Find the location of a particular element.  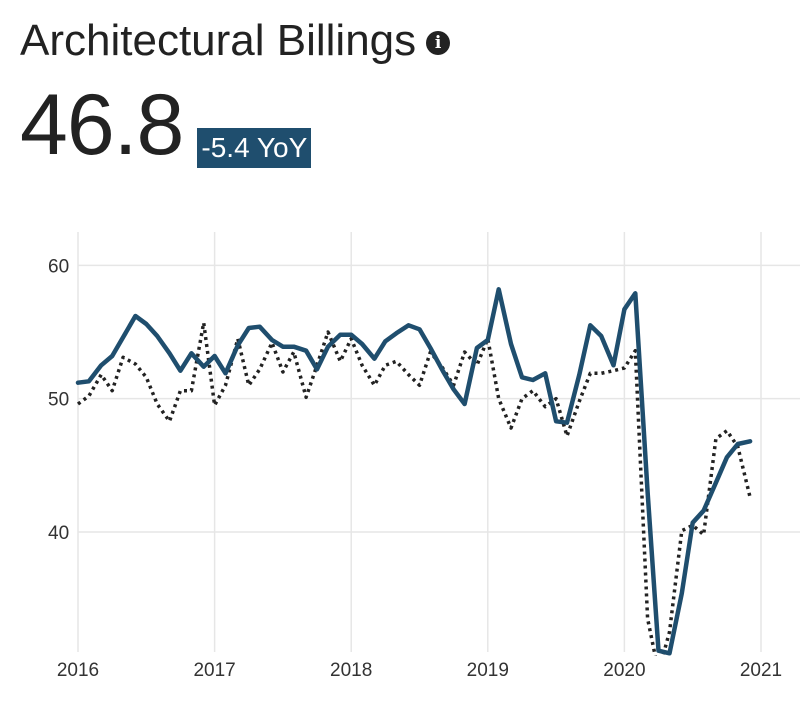

y-tick-label-40: 40 is located at coordinates (58, 533).